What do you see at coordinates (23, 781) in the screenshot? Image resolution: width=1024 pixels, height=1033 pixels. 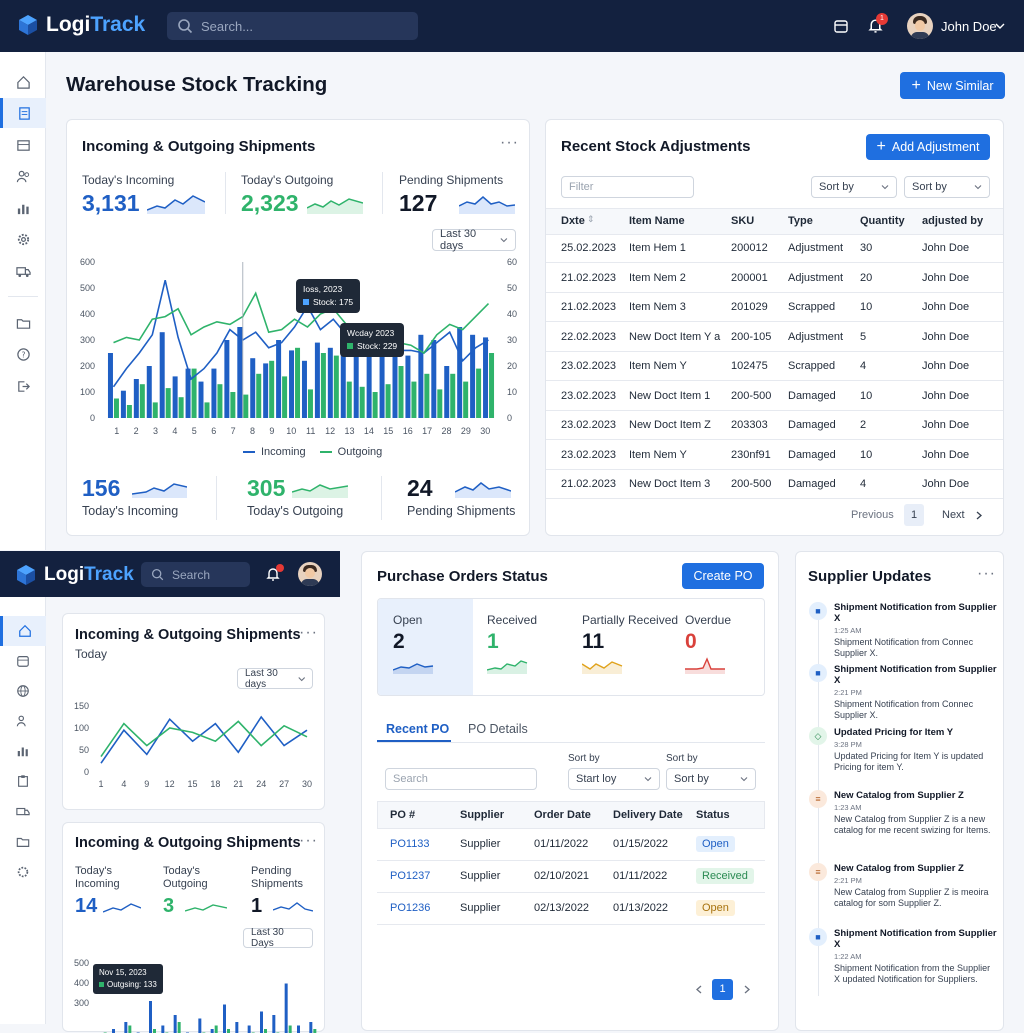 I see `mini-sidebar-clipboard` at bounding box center [23, 781].